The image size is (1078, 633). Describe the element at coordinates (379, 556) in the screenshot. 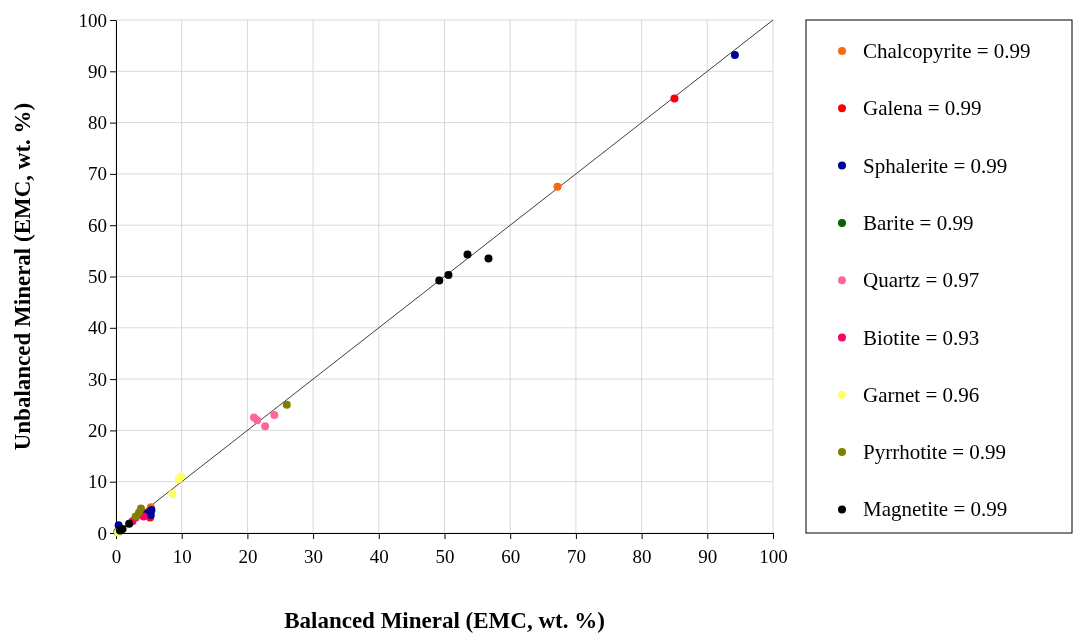

I see `x-tick-label: 40` at that location.